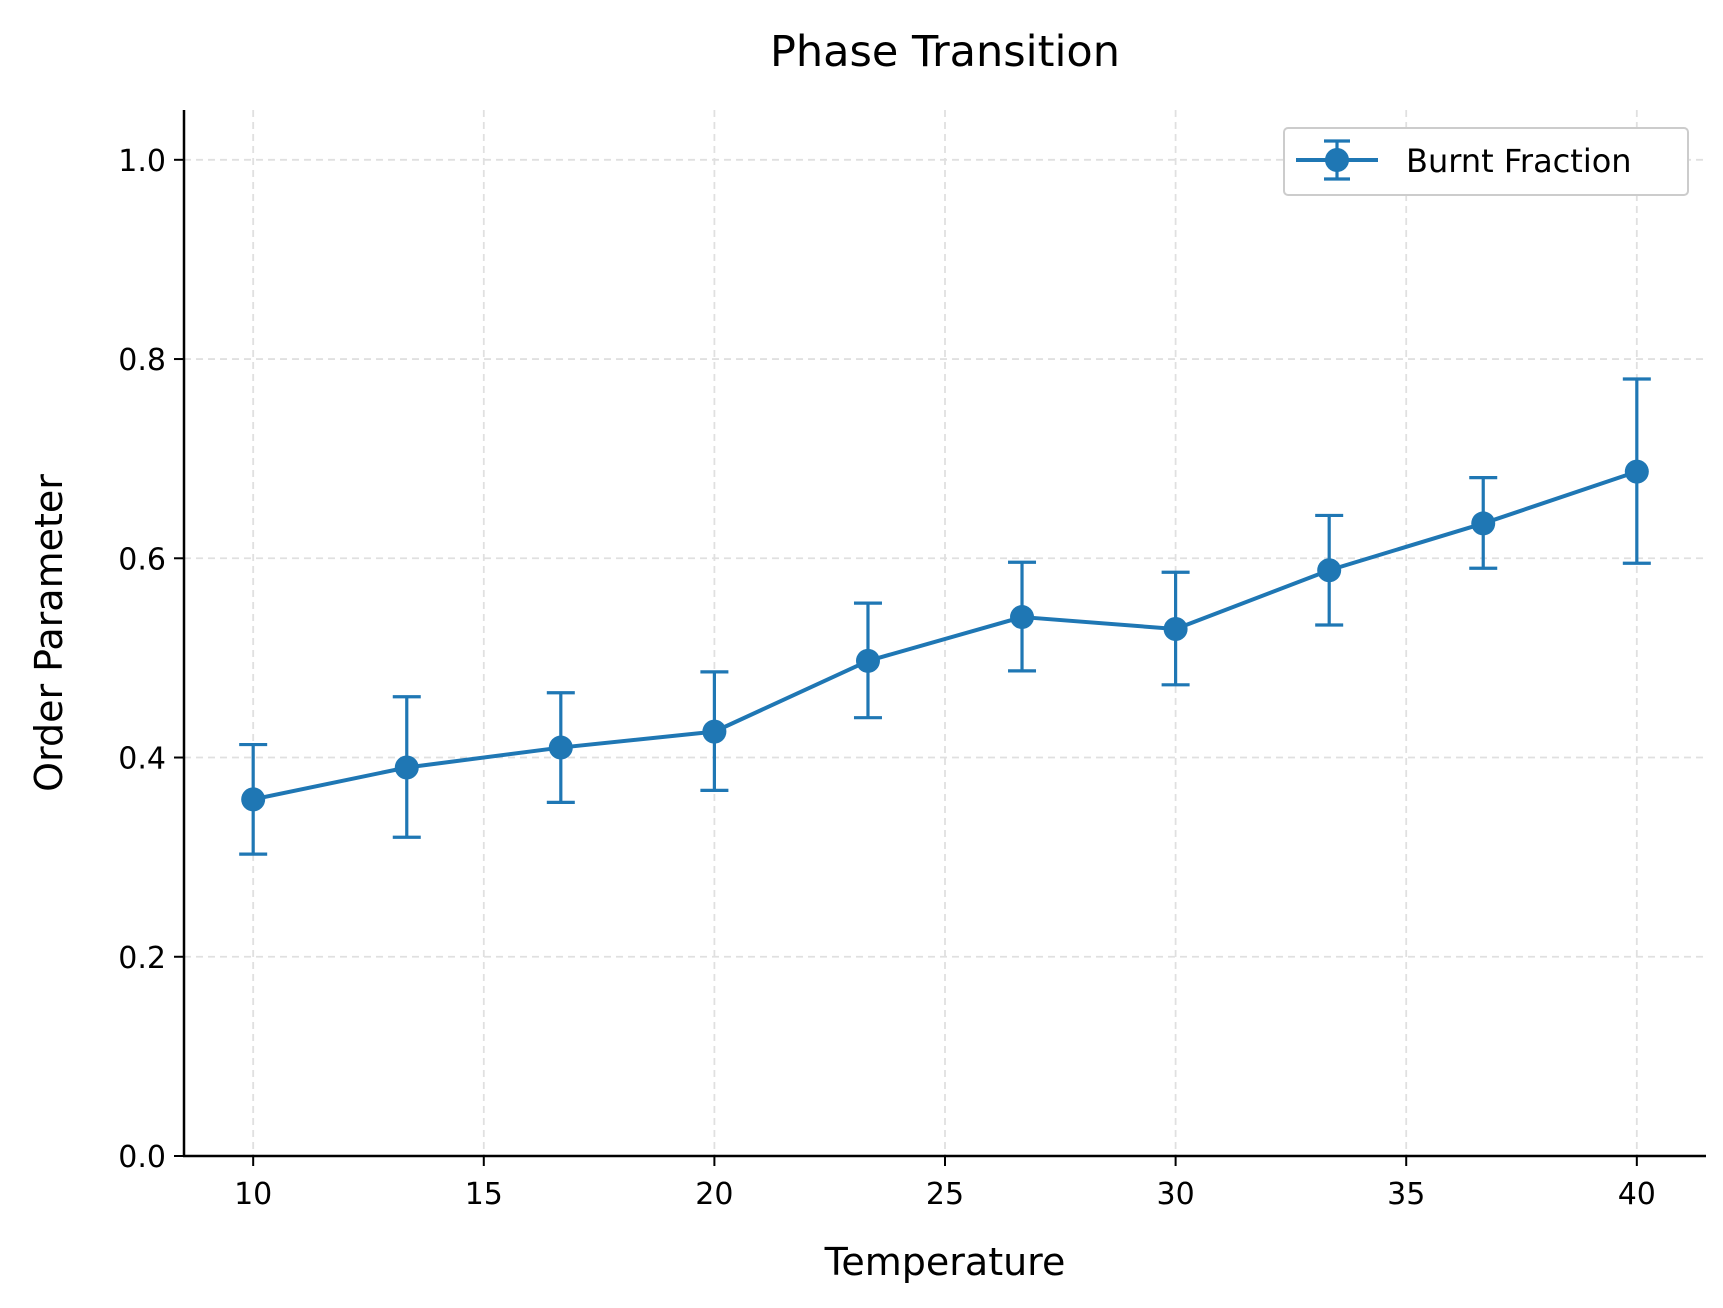  Describe the element at coordinates (1176, 1194) in the screenshot. I see `x-tick-label: 30` at that location.